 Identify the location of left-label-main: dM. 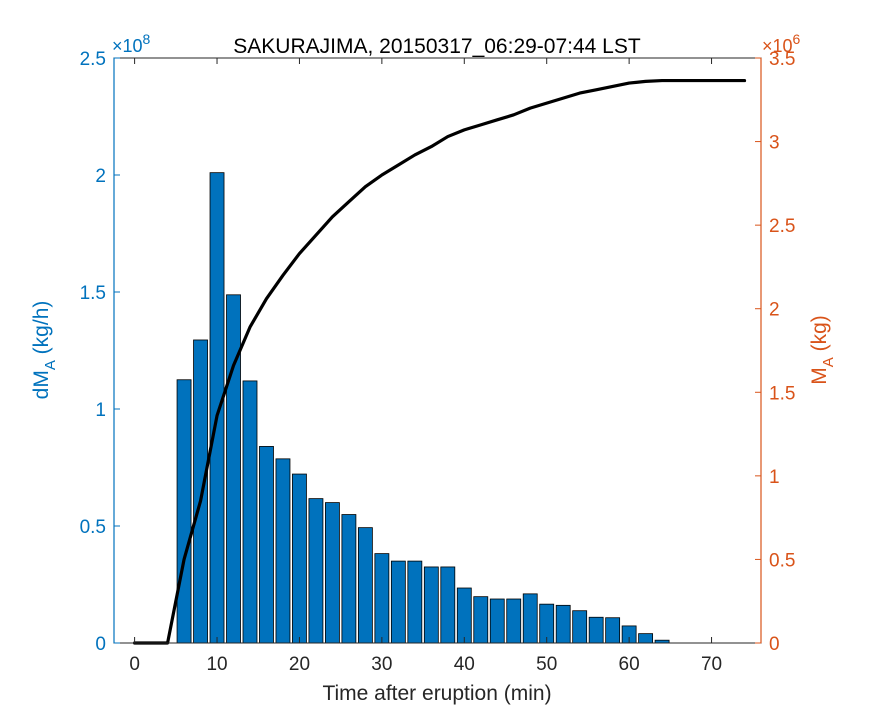
(41, 384).